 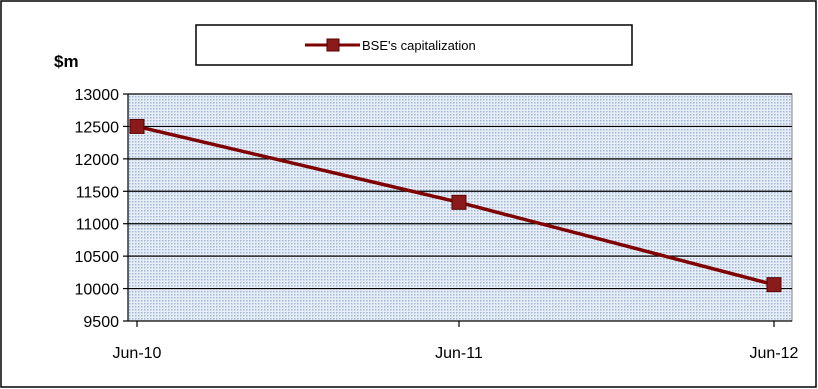 I want to click on y-tick-label: 13000, so click(x=97, y=95).